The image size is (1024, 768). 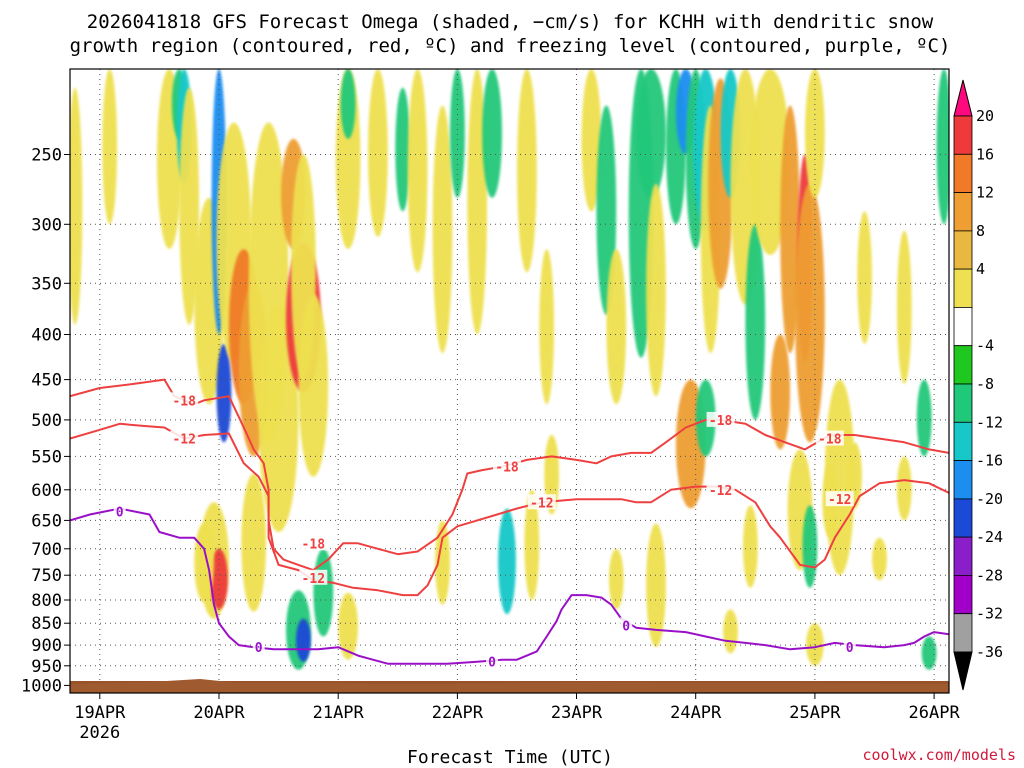 I want to click on x-tick-label-1: 20APR, so click(x=219, y=713).